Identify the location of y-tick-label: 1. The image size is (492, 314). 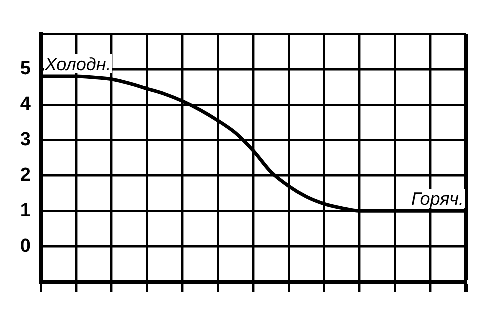
(26, 211).